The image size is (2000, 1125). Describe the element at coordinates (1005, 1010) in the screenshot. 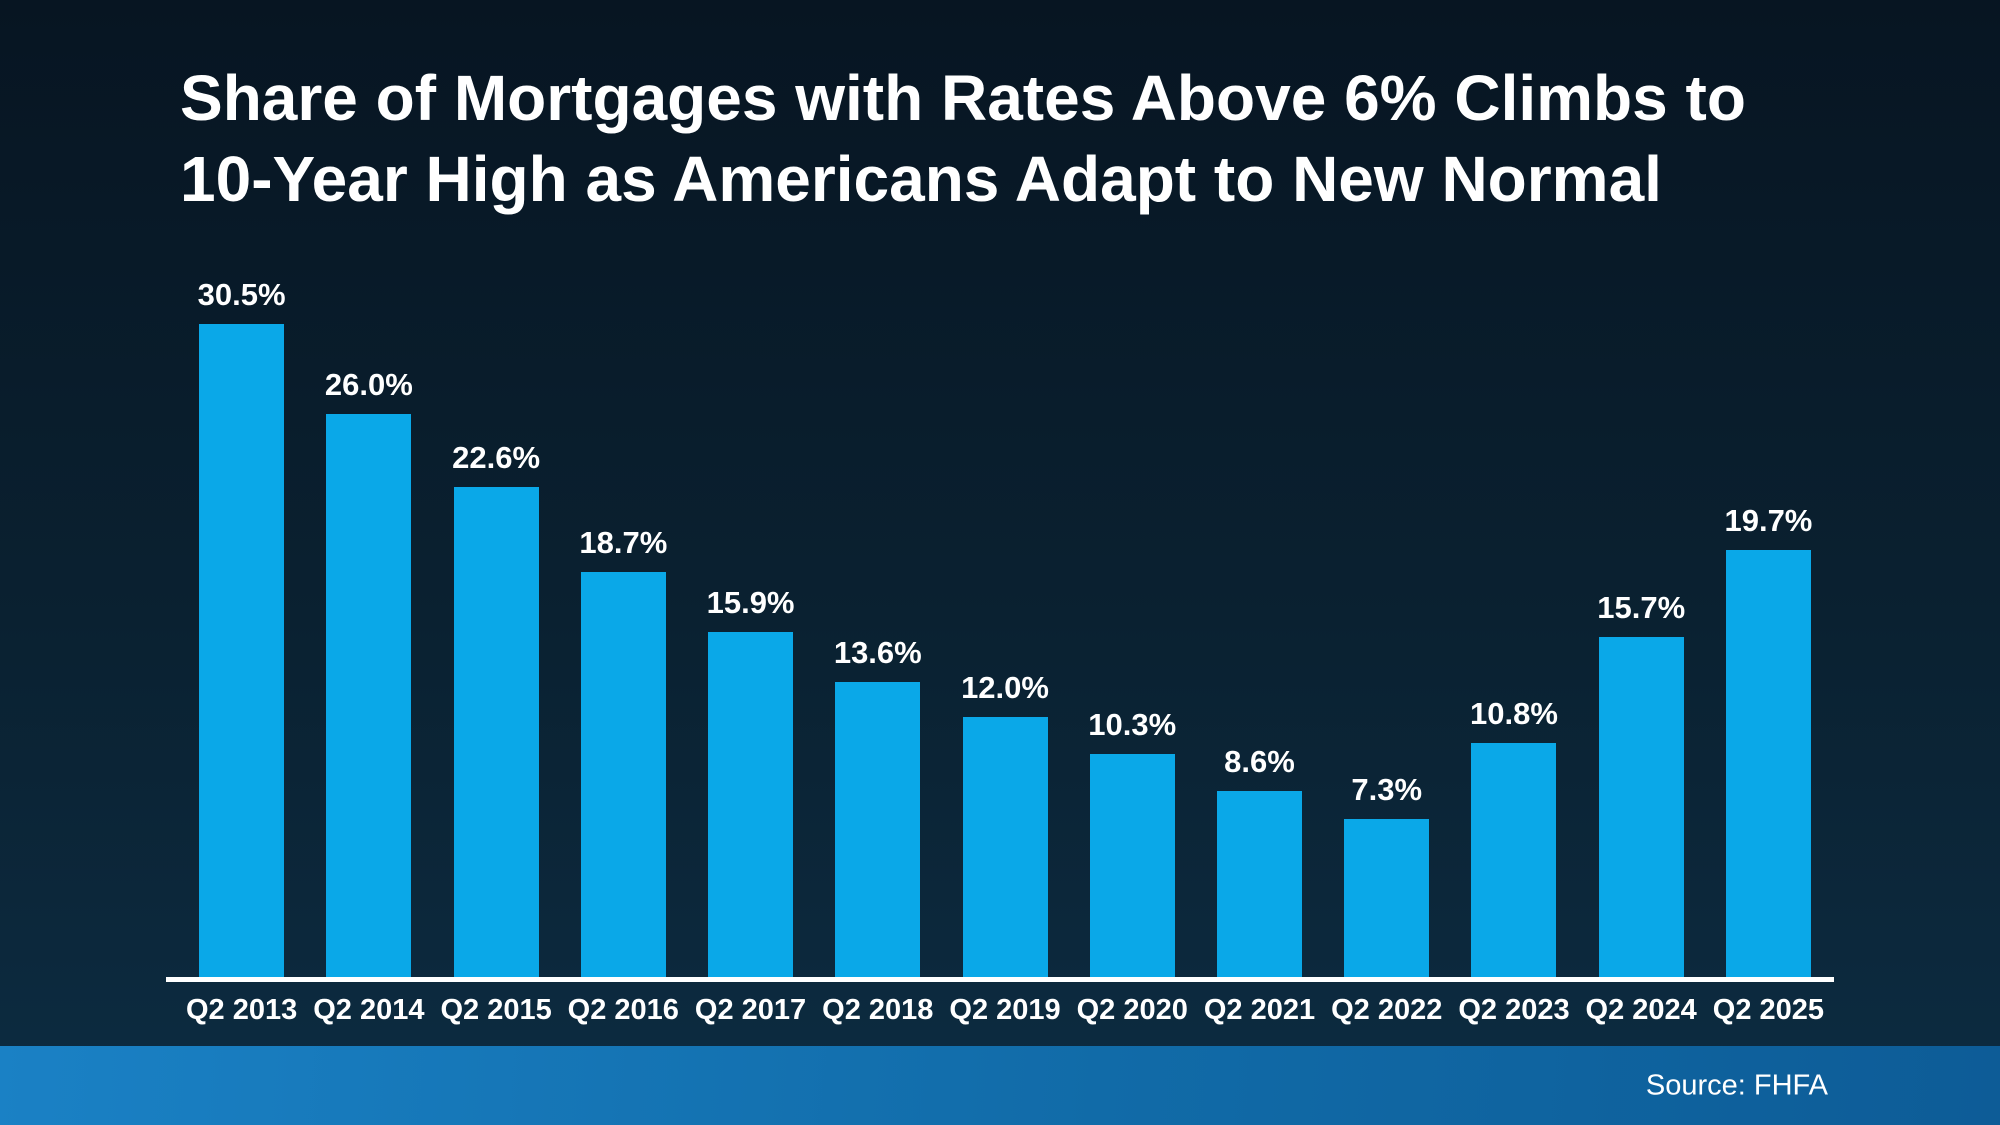

I see `x-axis-tick-label: Q2 2019` at that location.